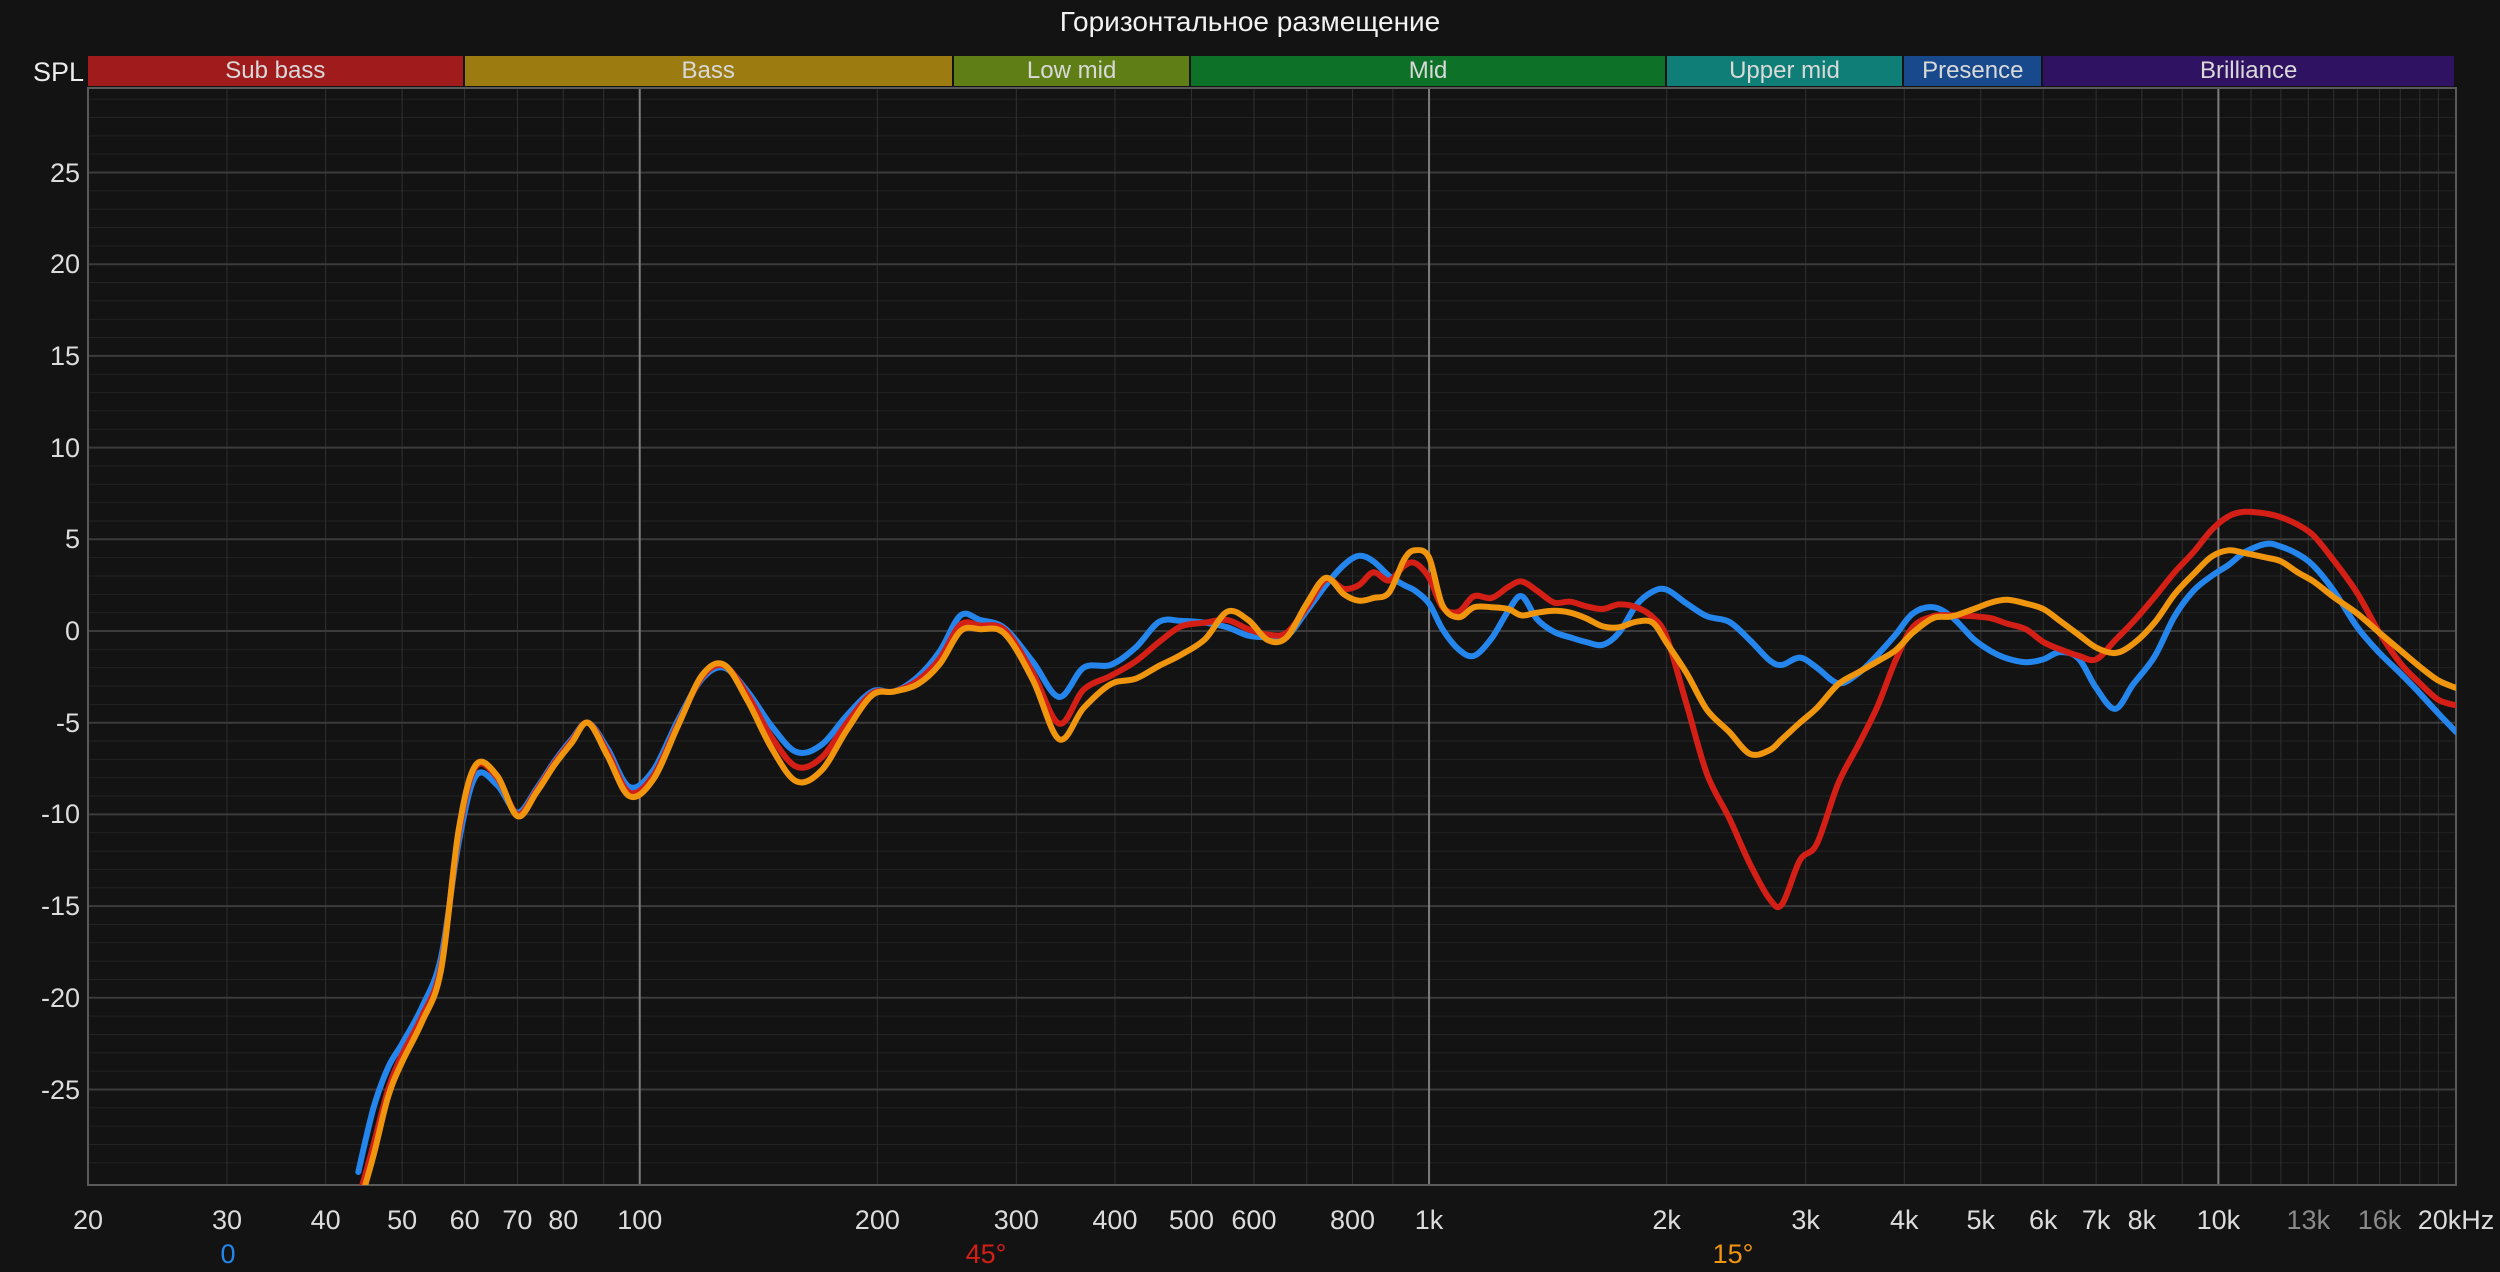  I want to click on x-tick-label: 200, so click(877, 1220).